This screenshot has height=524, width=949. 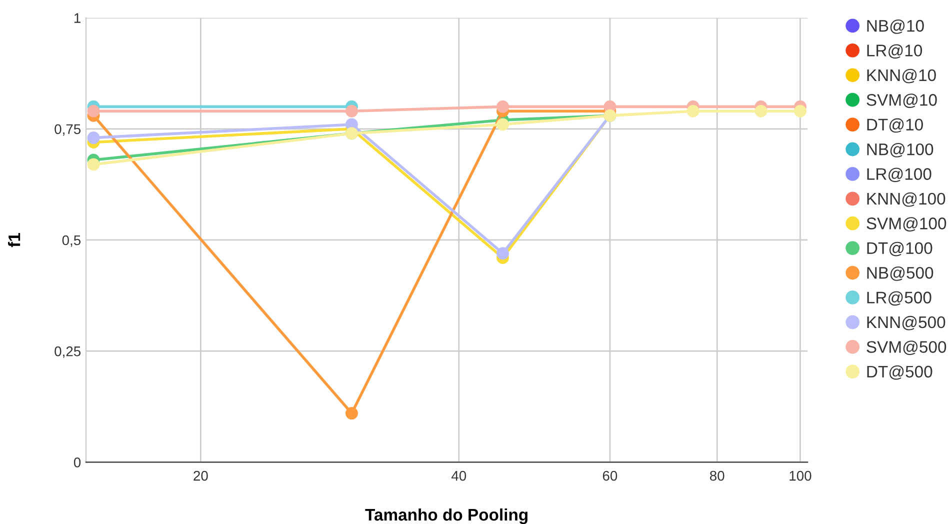 What do you see at coordinates (906, 224) in the screenshot?
I see `legend-label: SVM@100` at bounding box center [906, 224].